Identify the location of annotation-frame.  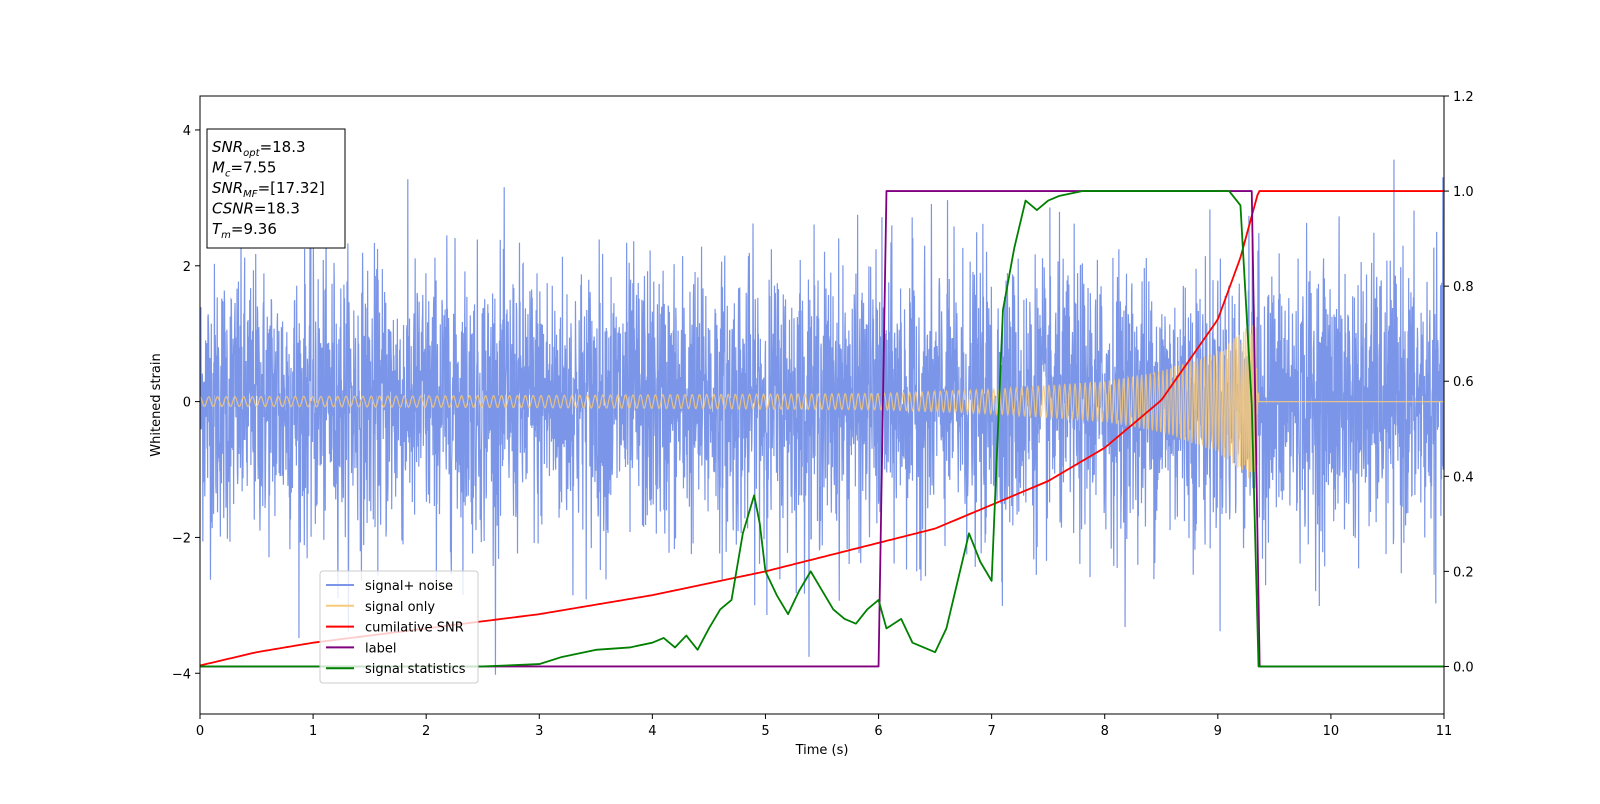
(276, 188).